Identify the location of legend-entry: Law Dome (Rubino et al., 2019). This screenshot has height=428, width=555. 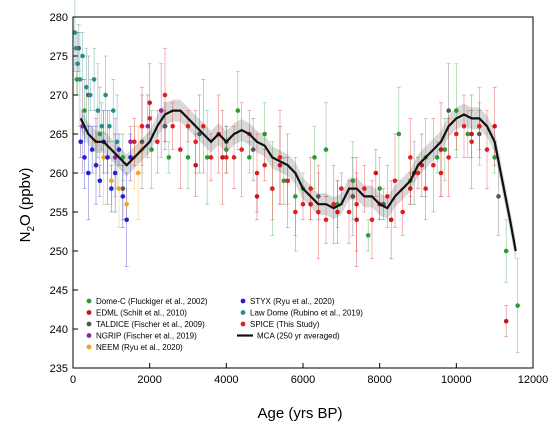
(306, 313).